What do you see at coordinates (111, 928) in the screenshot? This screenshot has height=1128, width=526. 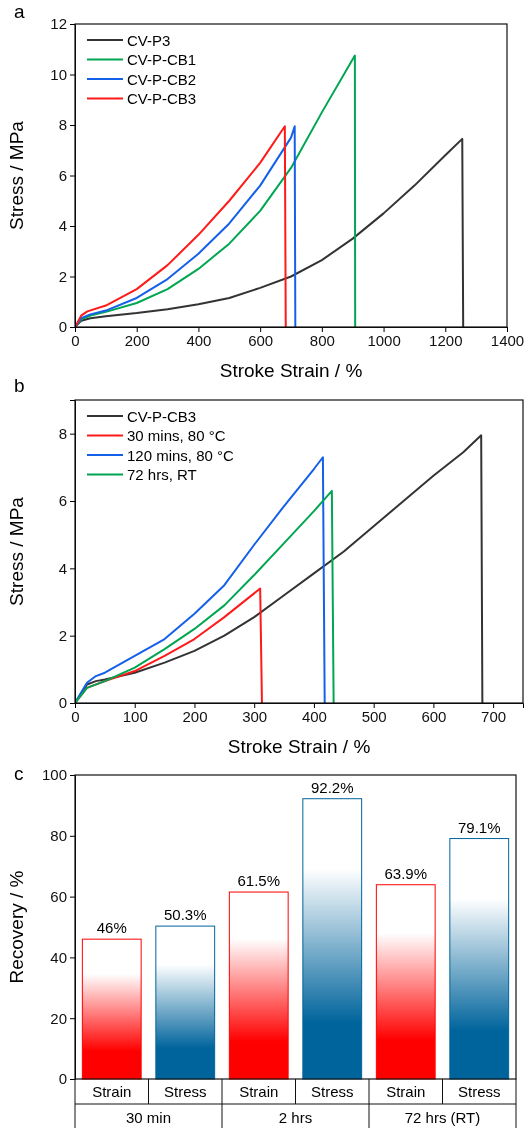 I see `data-label: 46%` at bounding box center [111, 928].